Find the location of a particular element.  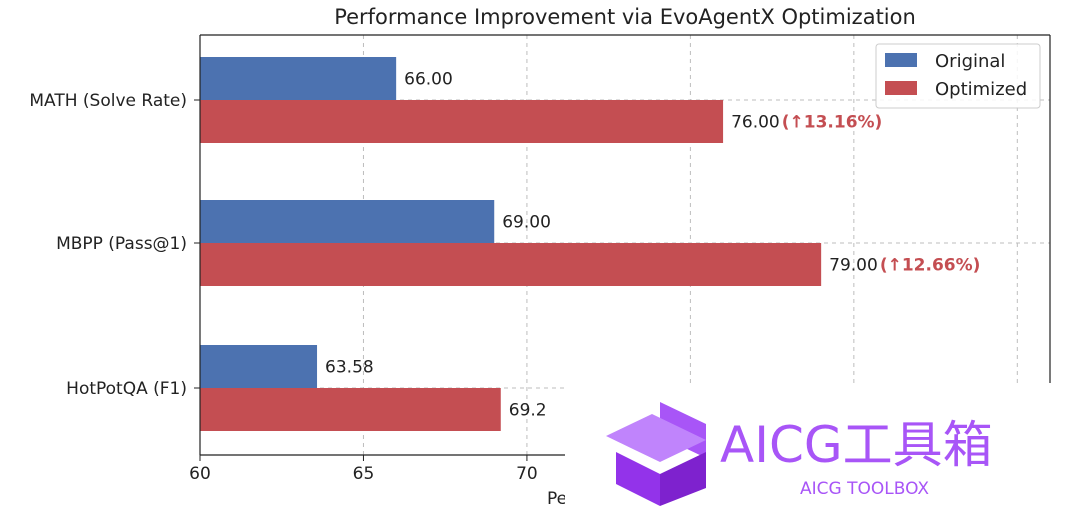

bar-value-label: 69.2 is located at coordinates (528, 411).